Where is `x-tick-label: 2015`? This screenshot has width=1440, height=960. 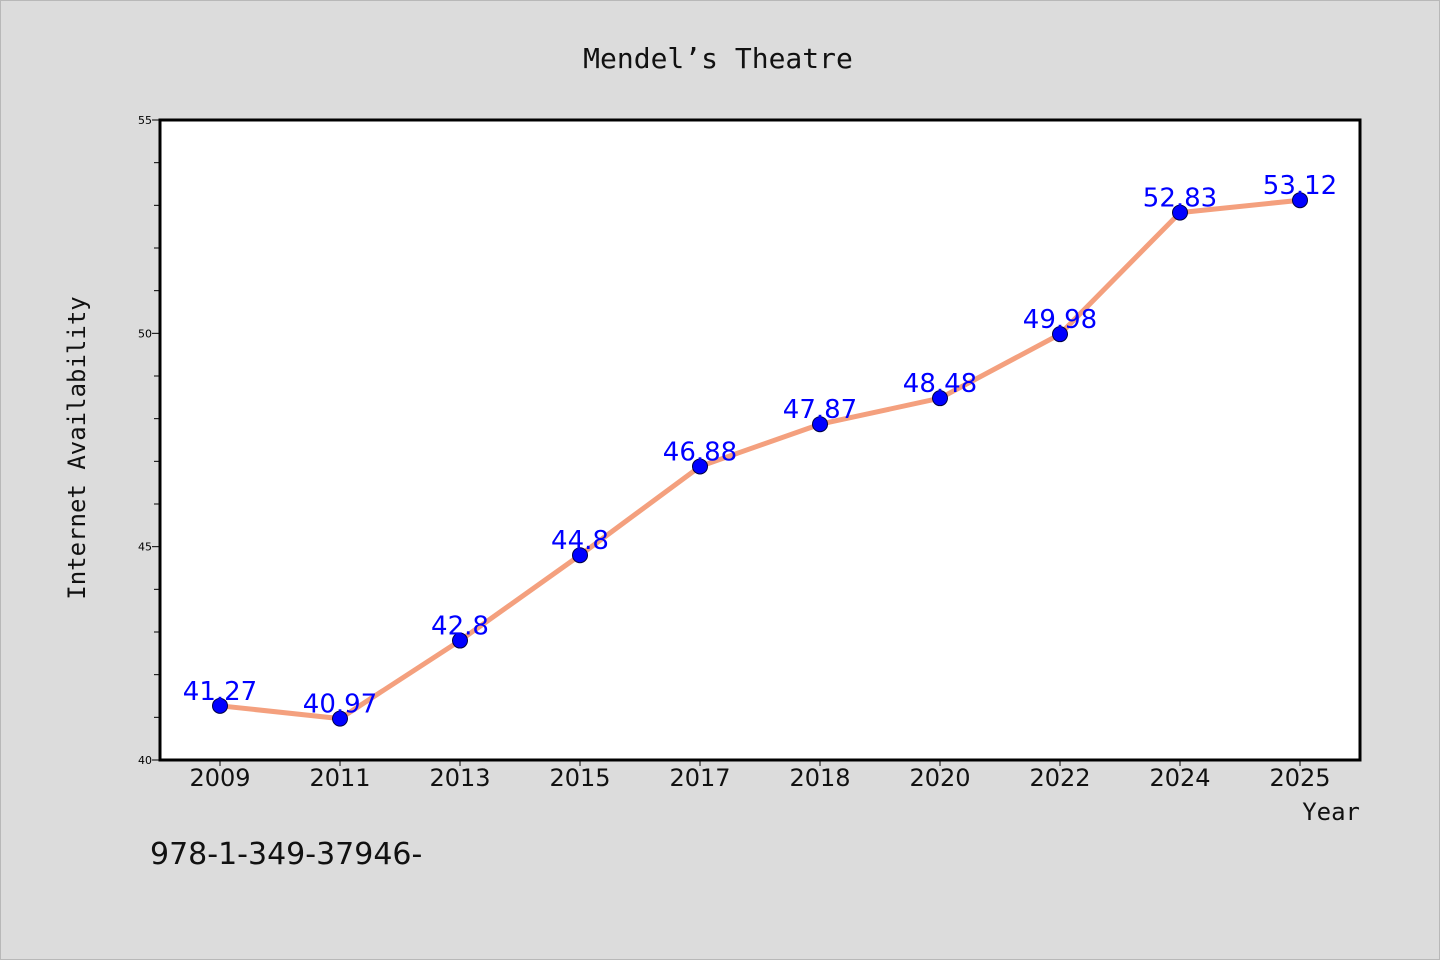 x-tick-label: 2015 is located at coordinates (579, 778).